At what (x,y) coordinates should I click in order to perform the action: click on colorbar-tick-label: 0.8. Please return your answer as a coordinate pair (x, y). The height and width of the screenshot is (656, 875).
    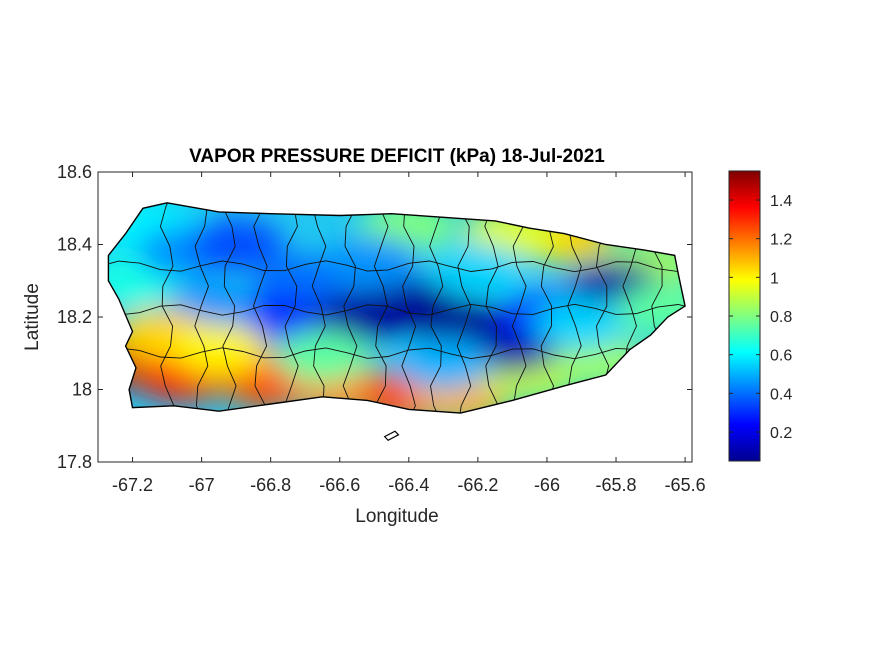
    Looking at the image, I should click on (781, 317).